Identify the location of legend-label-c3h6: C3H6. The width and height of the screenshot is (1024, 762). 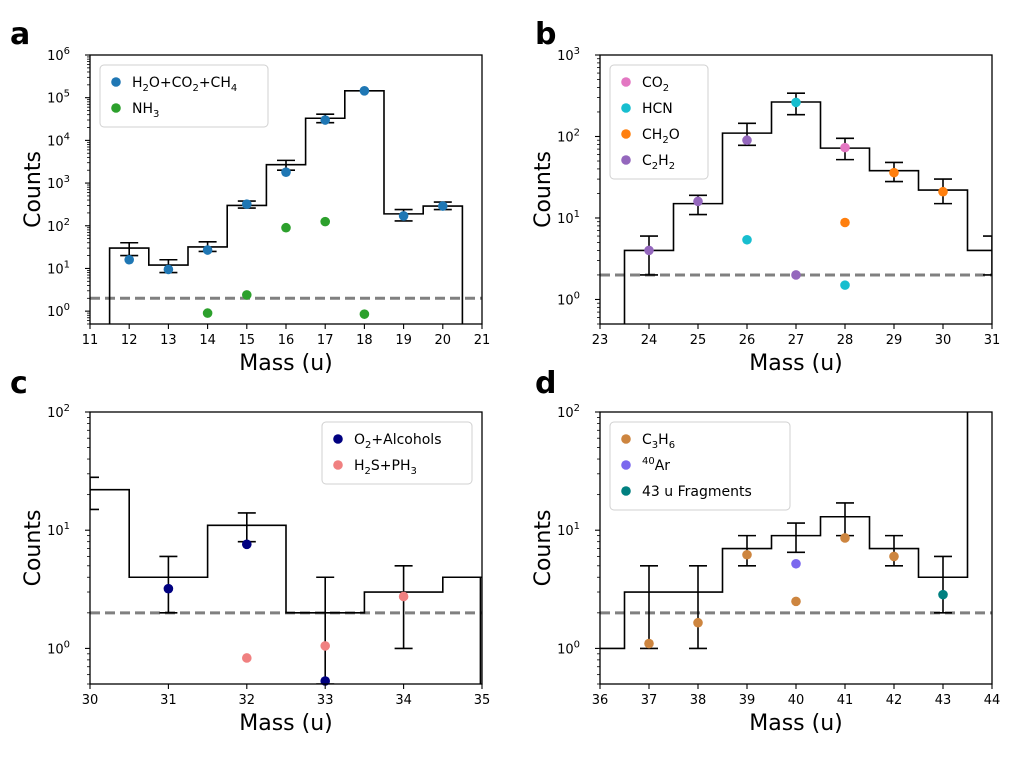
(658, 441).